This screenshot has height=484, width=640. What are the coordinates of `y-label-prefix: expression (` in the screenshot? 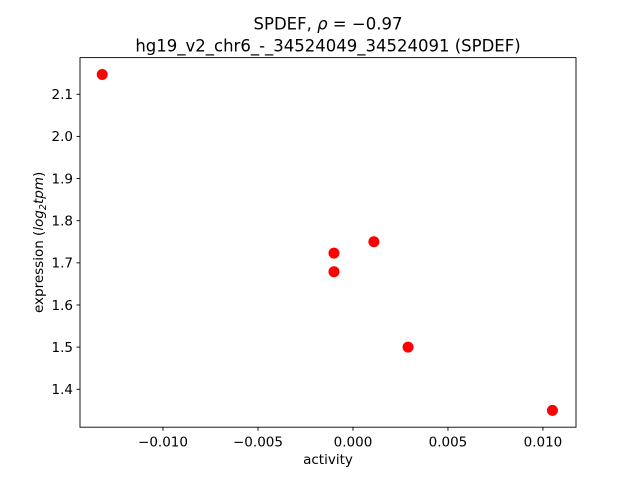 It's located at (39, 272).